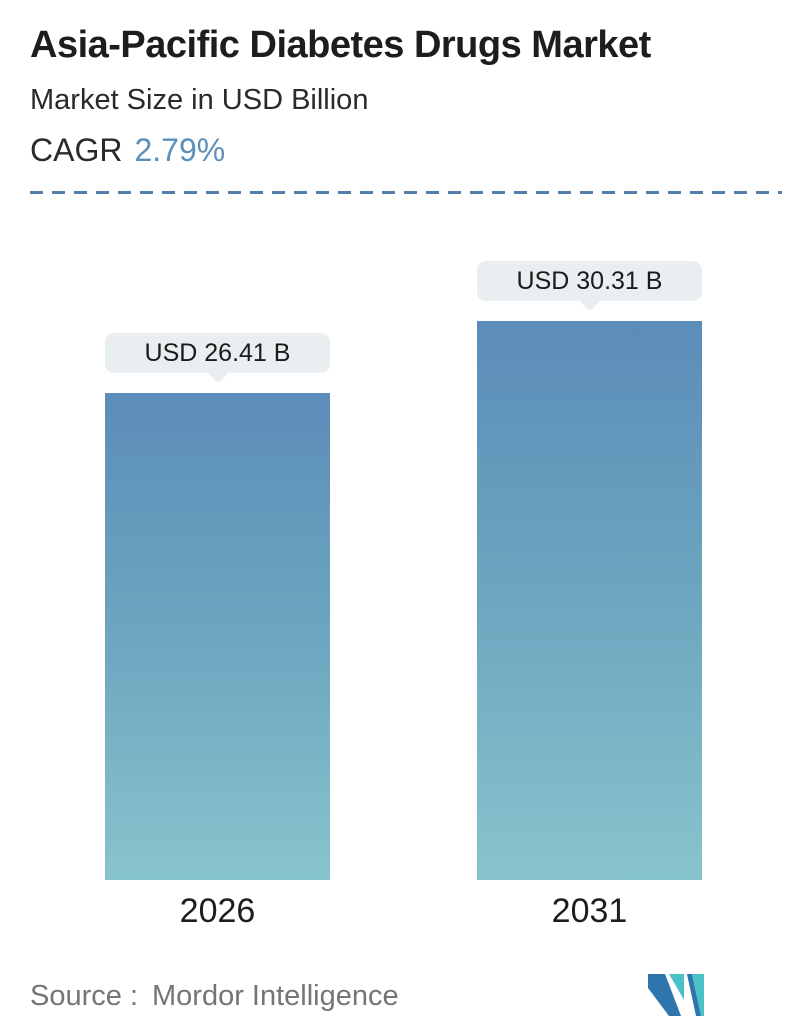 The height and width of the screenshot is (1034, 796). Describe the element at coordinates (76, 150) in the screenshot. I see `cagr-label: CAGR` at that location.